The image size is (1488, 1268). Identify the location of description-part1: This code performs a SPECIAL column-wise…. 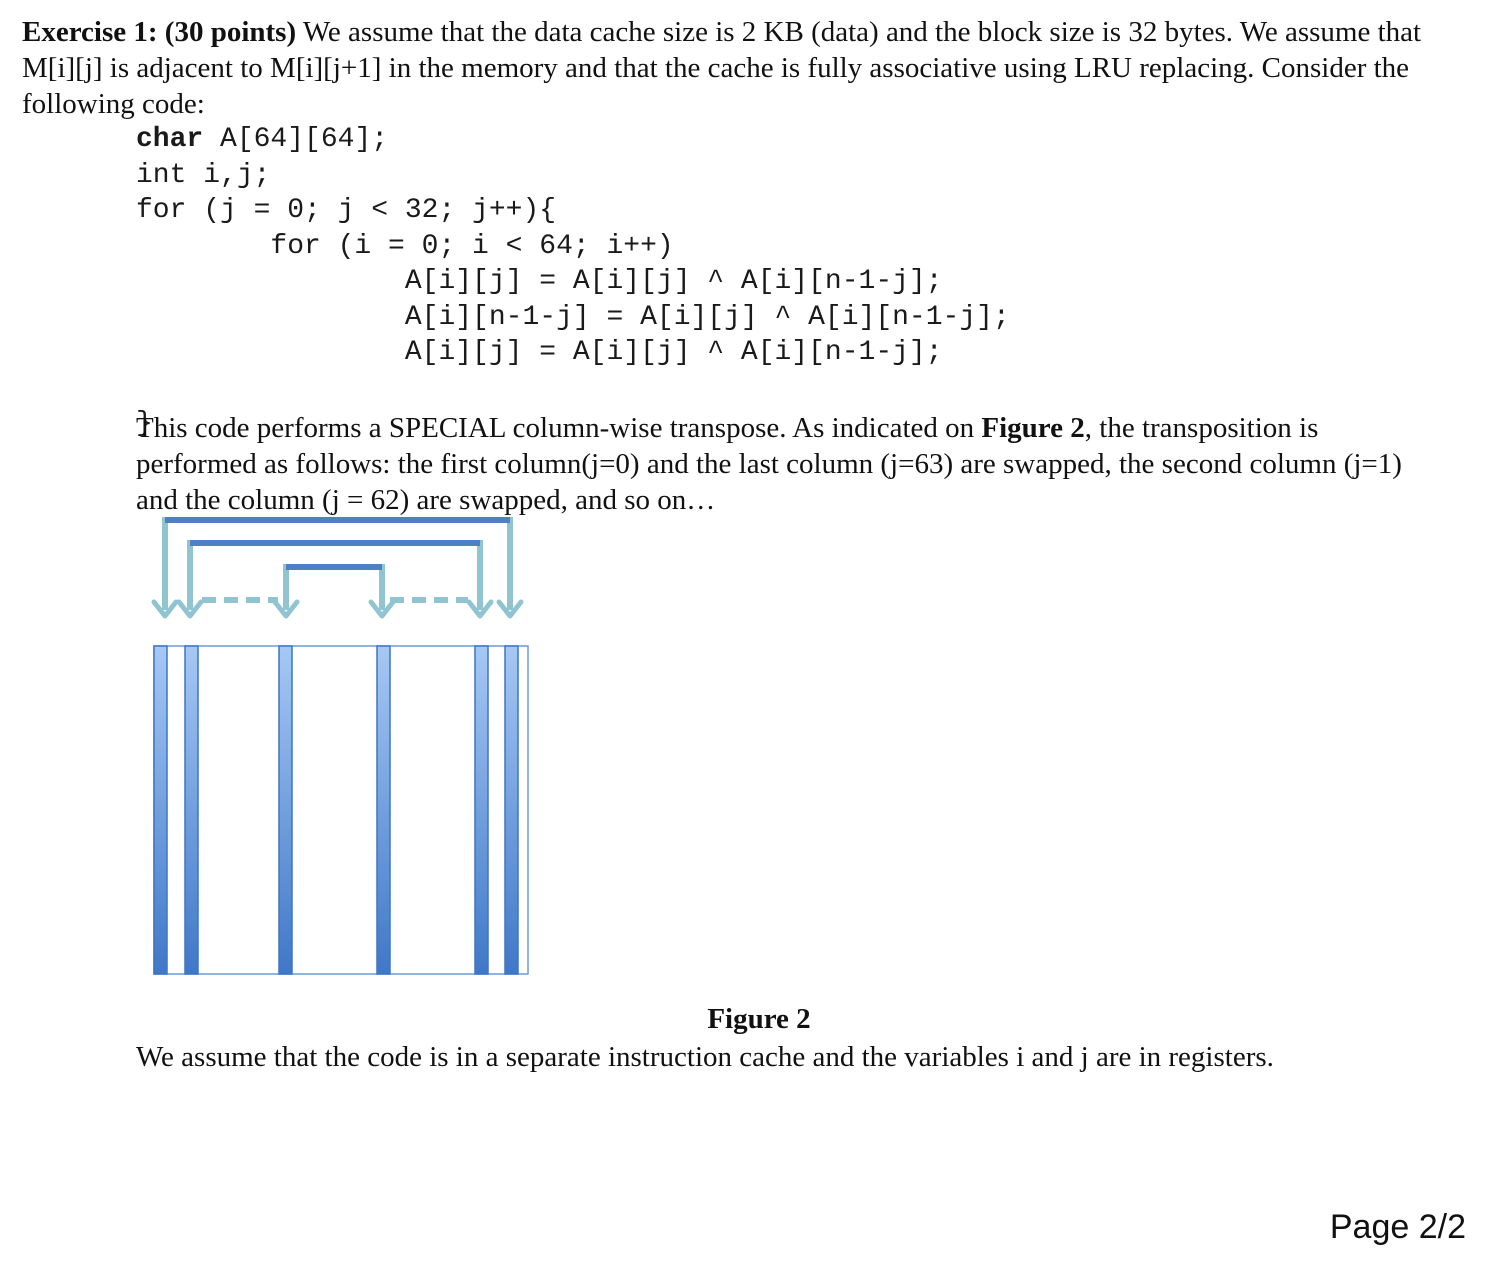
(559, 428).